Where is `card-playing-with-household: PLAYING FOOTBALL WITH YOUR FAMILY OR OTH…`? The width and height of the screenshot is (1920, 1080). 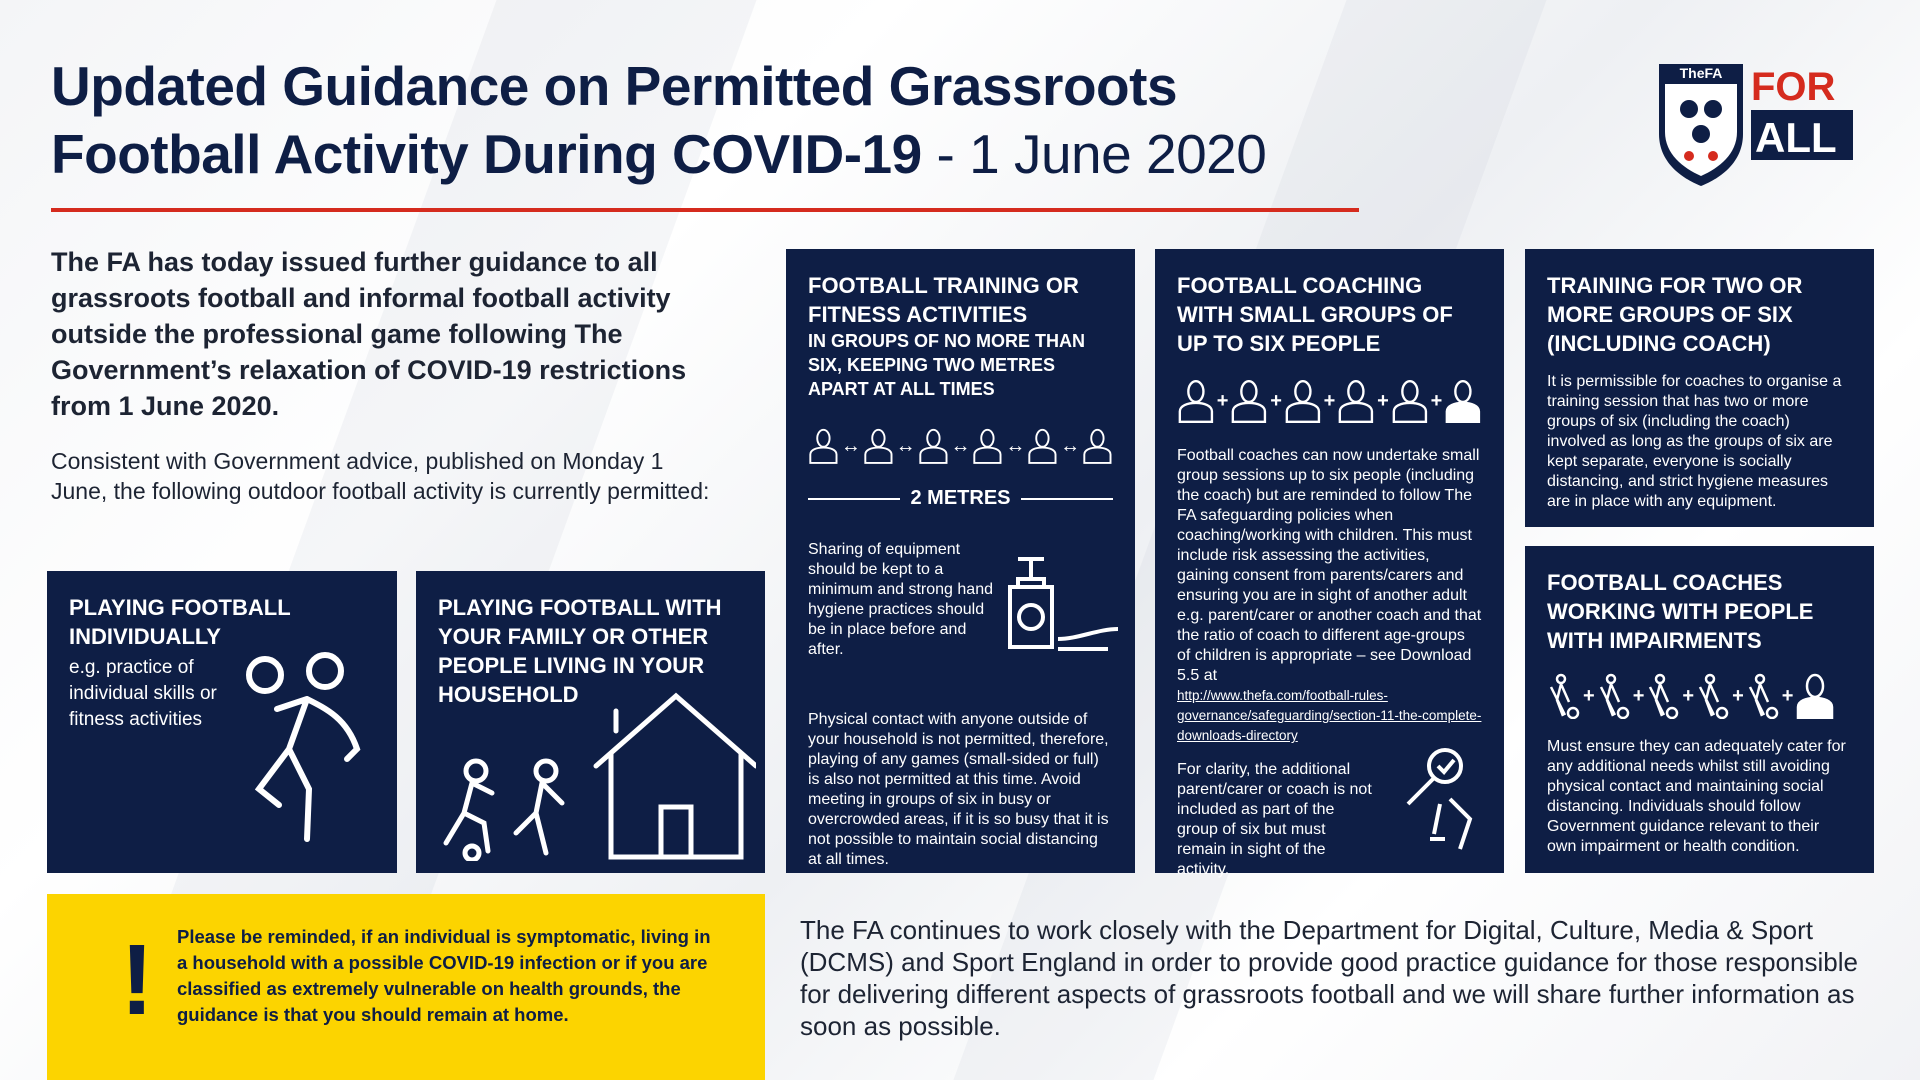
card-playing-with-household: PLAYING FOOTBALL WITH YOUR FAMILY OR OTH… is located at coordinates (590, 722).